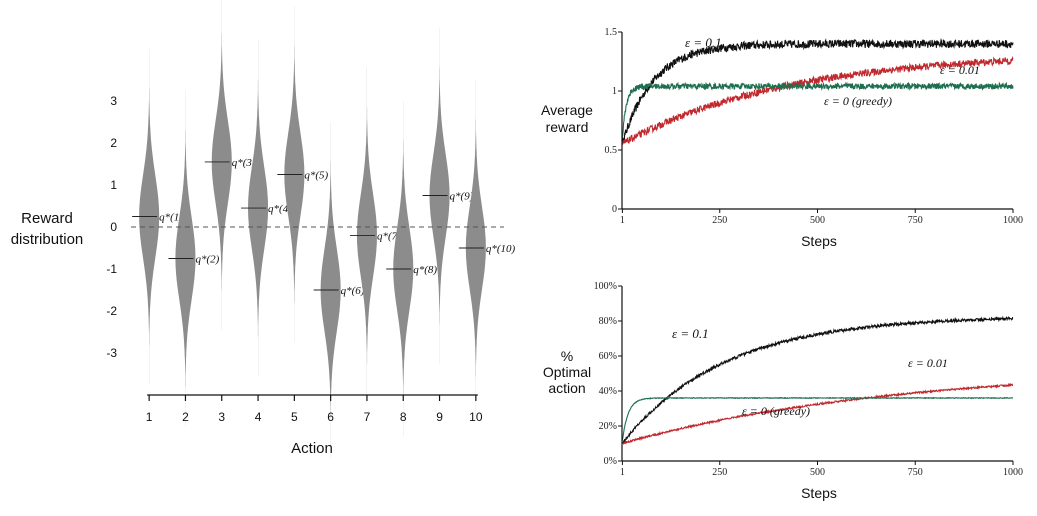  What do you see at coordinates (113, 227) in the screenshot?
I see `violin-ytick-label: 0` at bounding box center [113, 227].